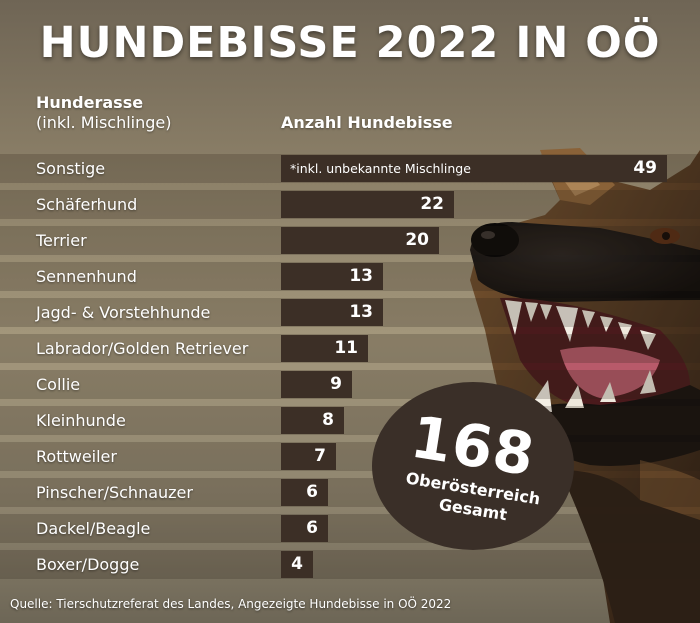 Image resolution: width=700 pixels, height=623 pixels. What do you see at coordinates (86, 276) in the screenshot?
I see `category-label: Sennenhund` at bounding box center [86, 276].